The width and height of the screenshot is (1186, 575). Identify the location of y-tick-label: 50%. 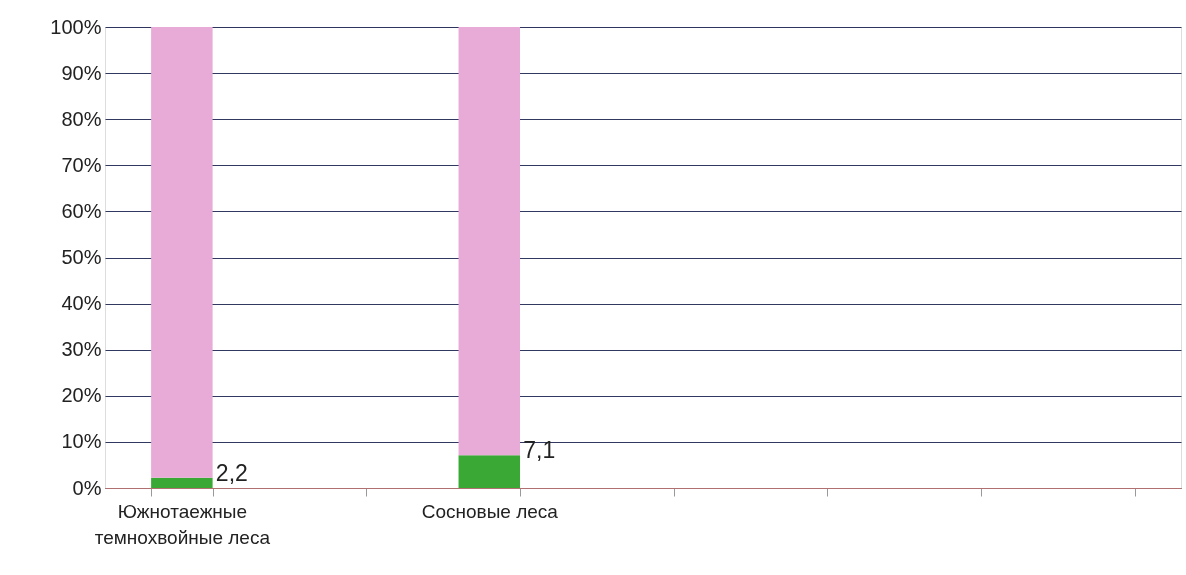
(81, 257).